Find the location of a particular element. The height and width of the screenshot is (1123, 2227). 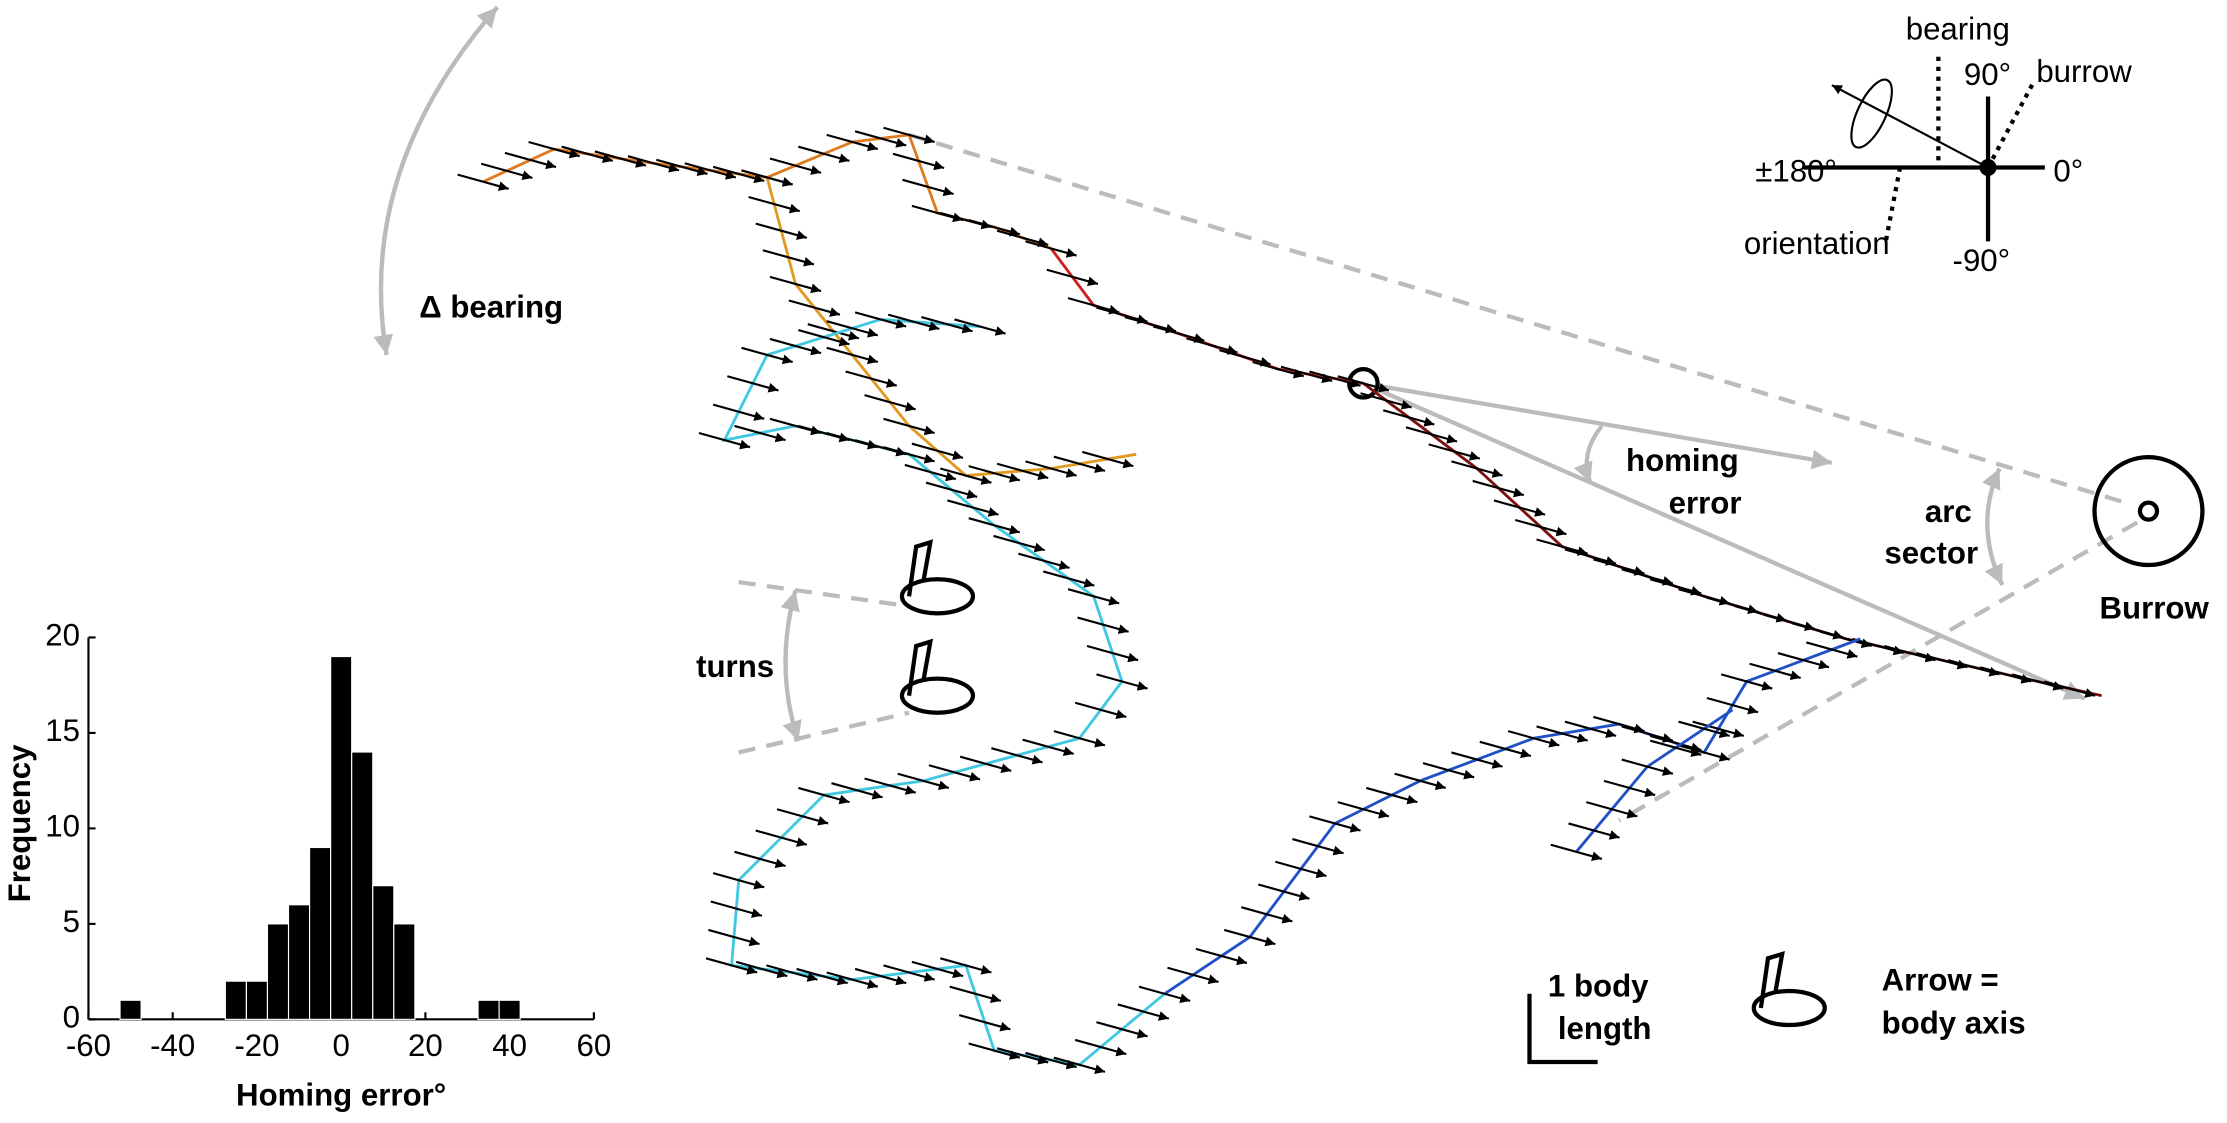

compass-label: burrow is located at coordinates (2084, 71).